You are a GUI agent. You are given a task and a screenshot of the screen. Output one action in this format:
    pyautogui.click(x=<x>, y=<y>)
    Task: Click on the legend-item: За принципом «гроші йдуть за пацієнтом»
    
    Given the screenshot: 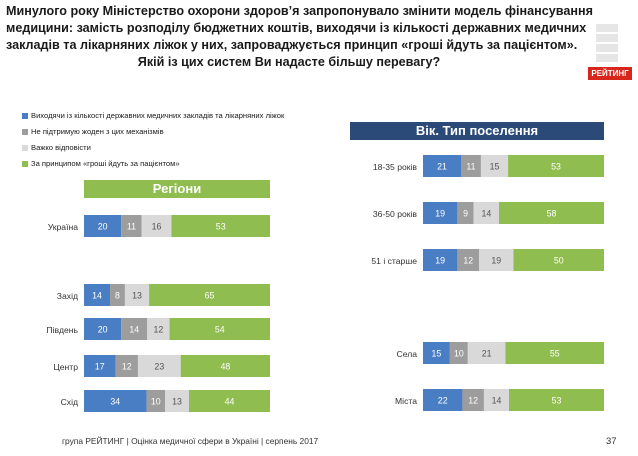 What is the action you would take?
    pyautogui.click(x=172, y=164)
    